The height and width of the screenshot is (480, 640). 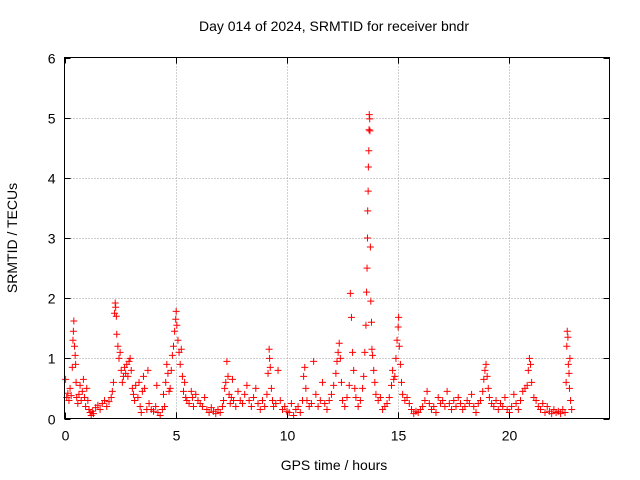 I want to click on x-tick-label: 20, so click(x=510, y=436).